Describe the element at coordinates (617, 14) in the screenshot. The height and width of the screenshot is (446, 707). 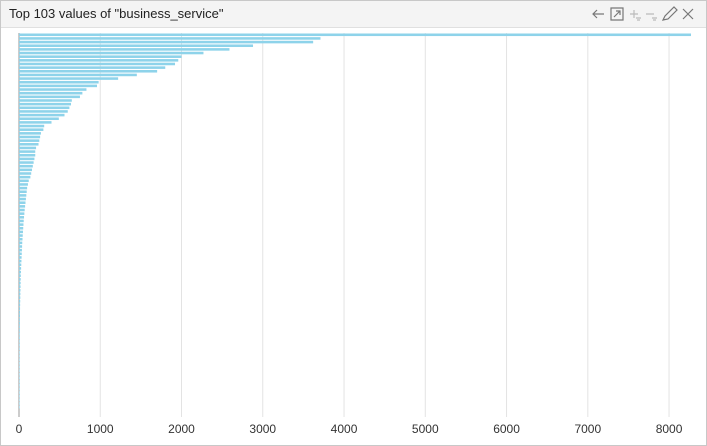
I see `expand-icon` at that location.